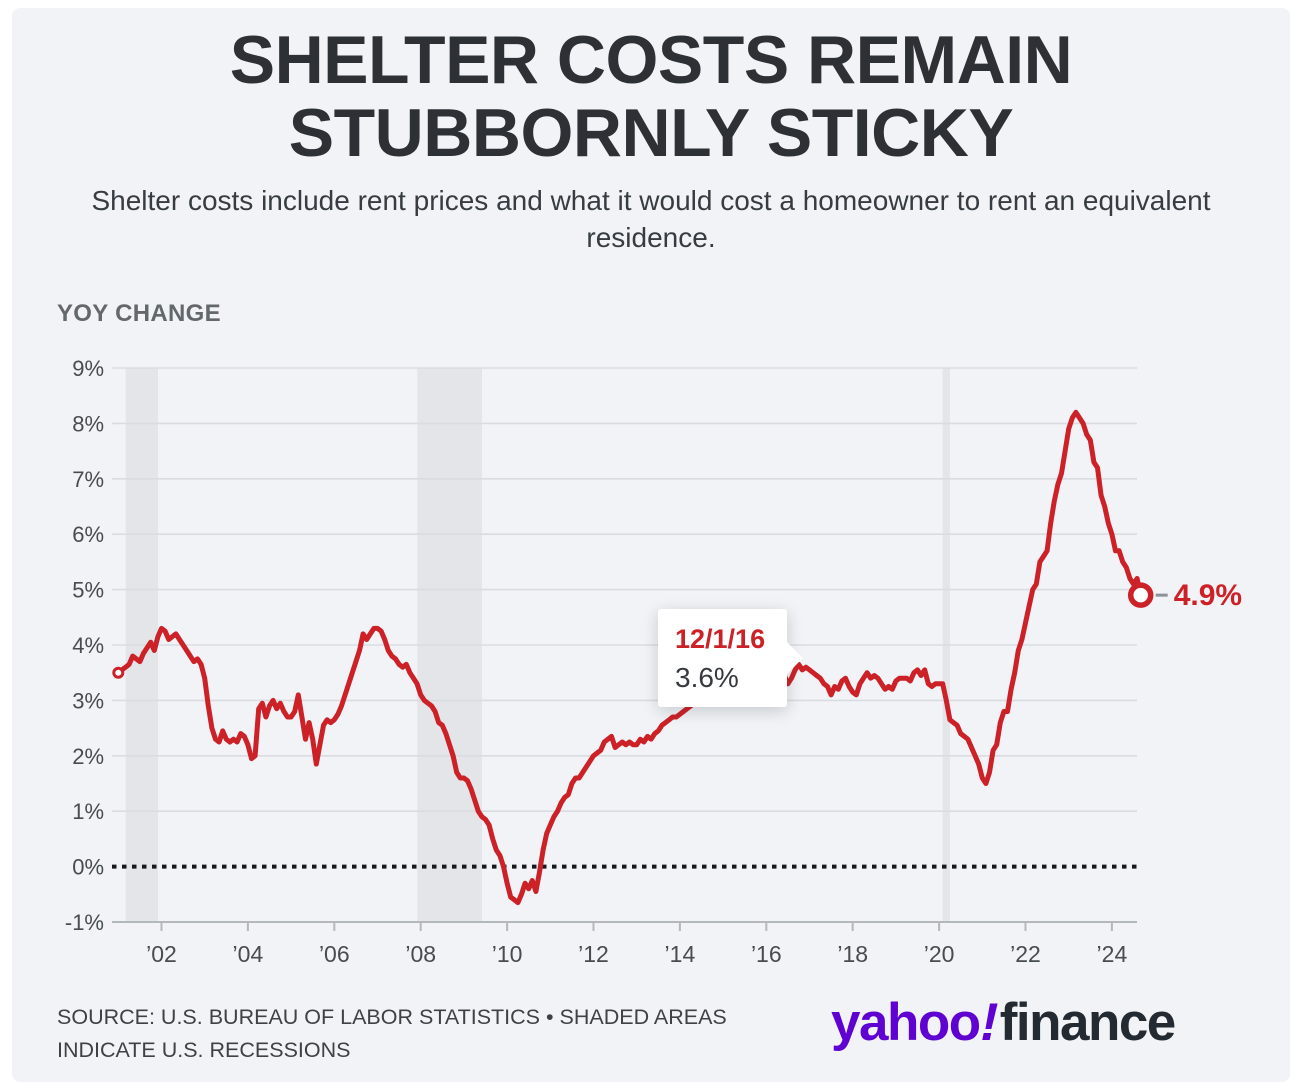 This screenshot has width=1302, height=1090. I want to click on x-tick-label: ’24, so click(1112, 954).